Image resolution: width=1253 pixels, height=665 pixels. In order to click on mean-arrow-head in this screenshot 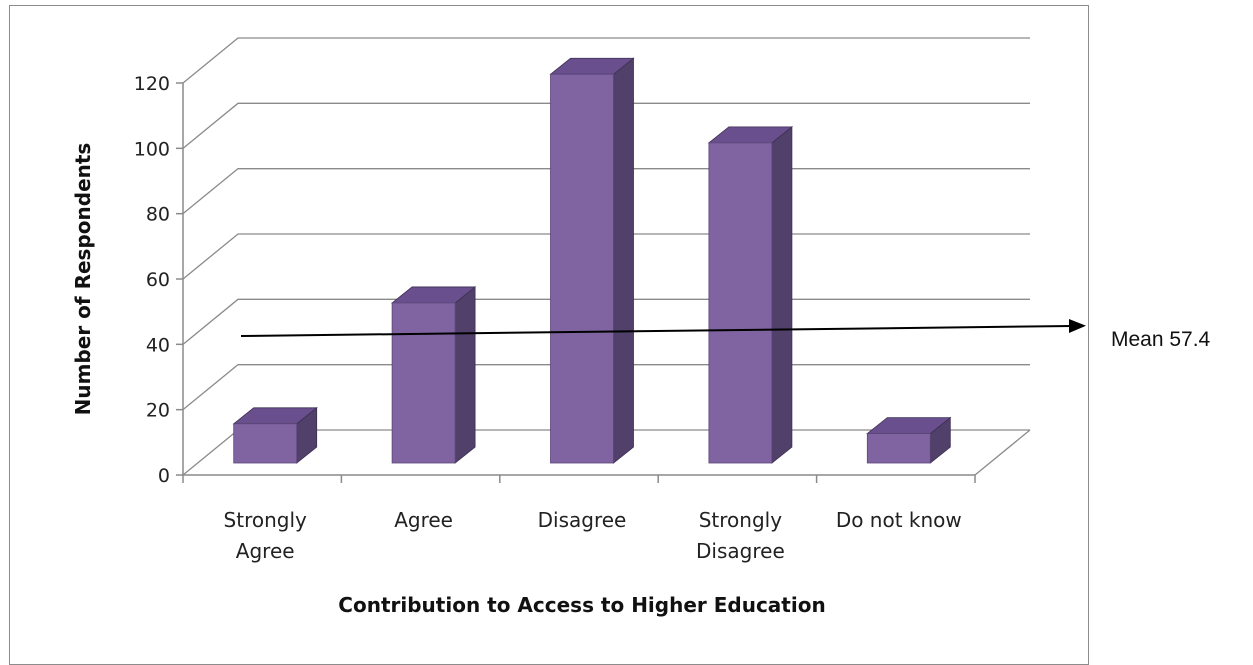, I will do `click(1077, 326)`.